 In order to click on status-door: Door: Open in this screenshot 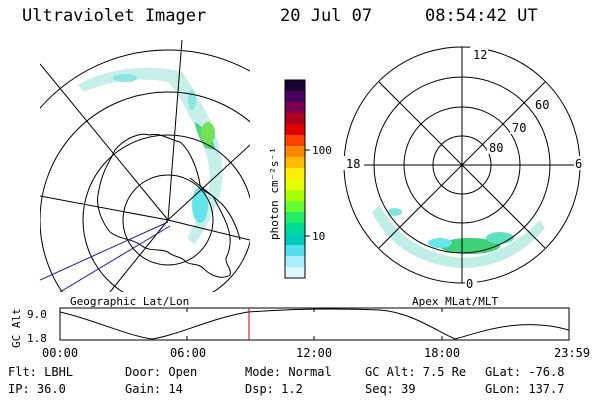, I will do `click(161, 372)`.